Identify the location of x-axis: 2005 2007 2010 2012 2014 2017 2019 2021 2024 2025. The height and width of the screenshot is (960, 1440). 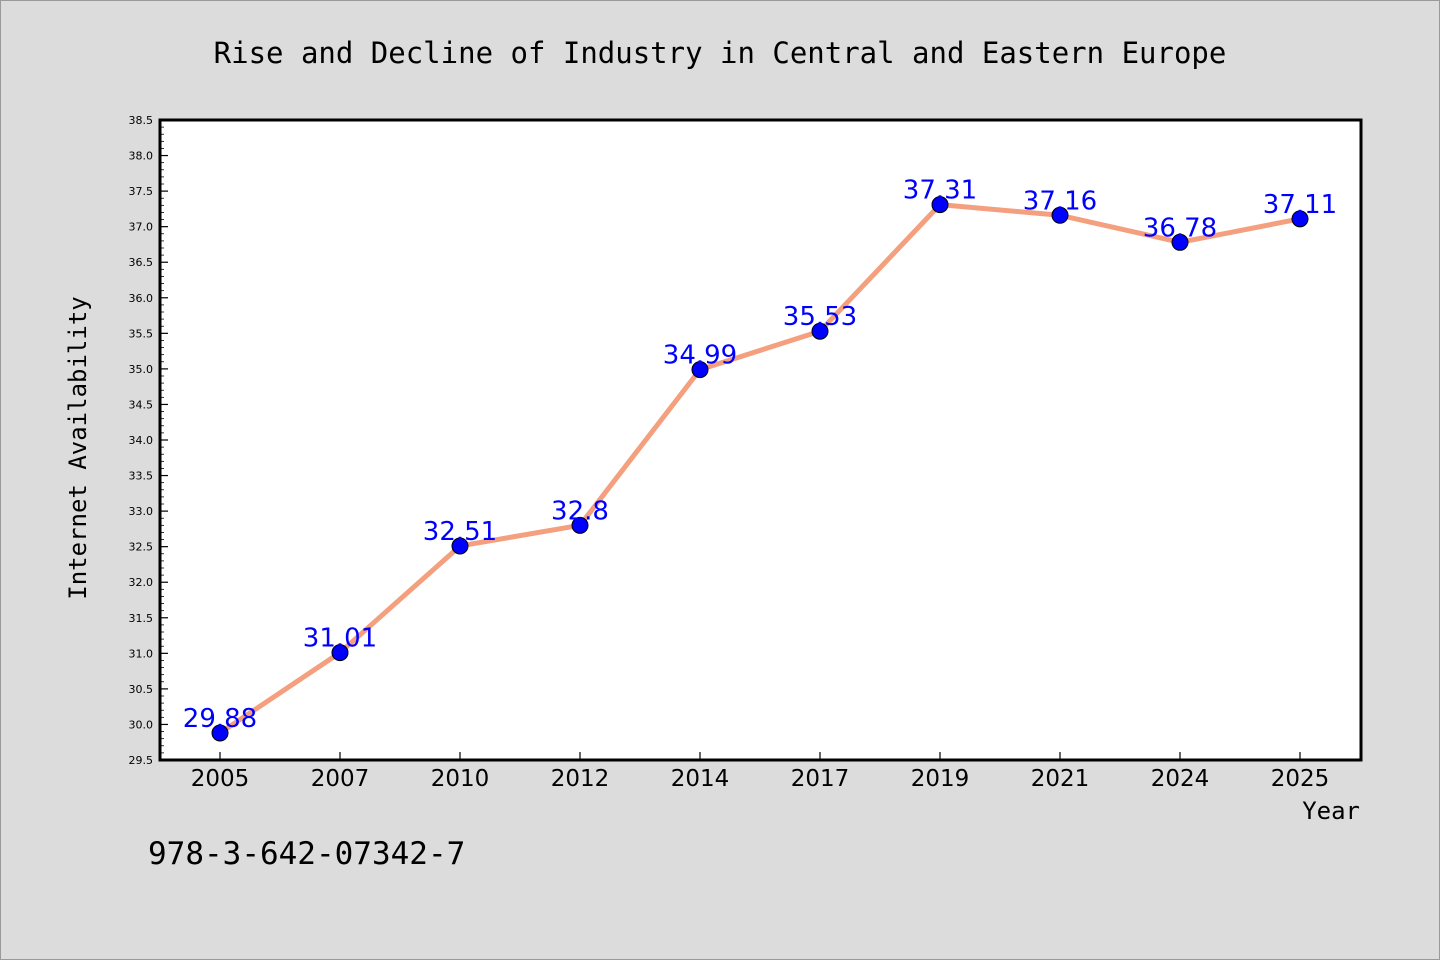
(760, 772).